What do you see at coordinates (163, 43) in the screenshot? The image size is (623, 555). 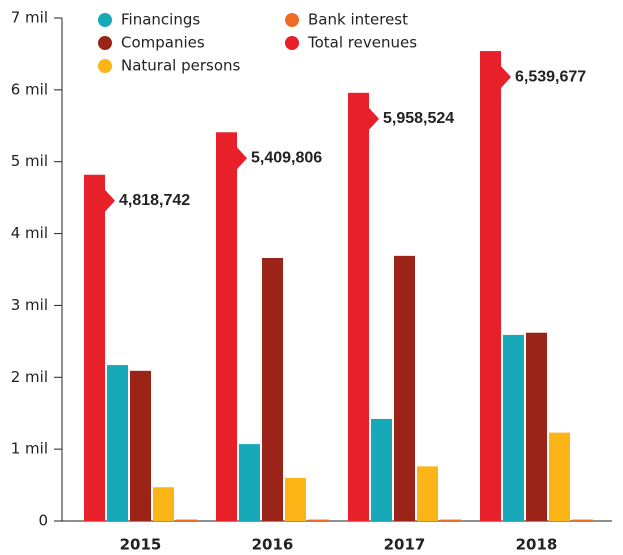 I see `legend-label: Companies` at bounding box center [163, 43].